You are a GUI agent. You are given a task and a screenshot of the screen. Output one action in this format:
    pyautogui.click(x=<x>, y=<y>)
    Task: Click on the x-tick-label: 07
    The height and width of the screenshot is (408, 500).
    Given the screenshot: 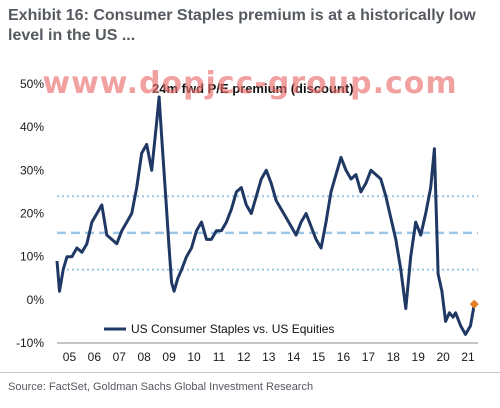 What is the action you would take?
    pyautogui.click(x=120, y=357)
    